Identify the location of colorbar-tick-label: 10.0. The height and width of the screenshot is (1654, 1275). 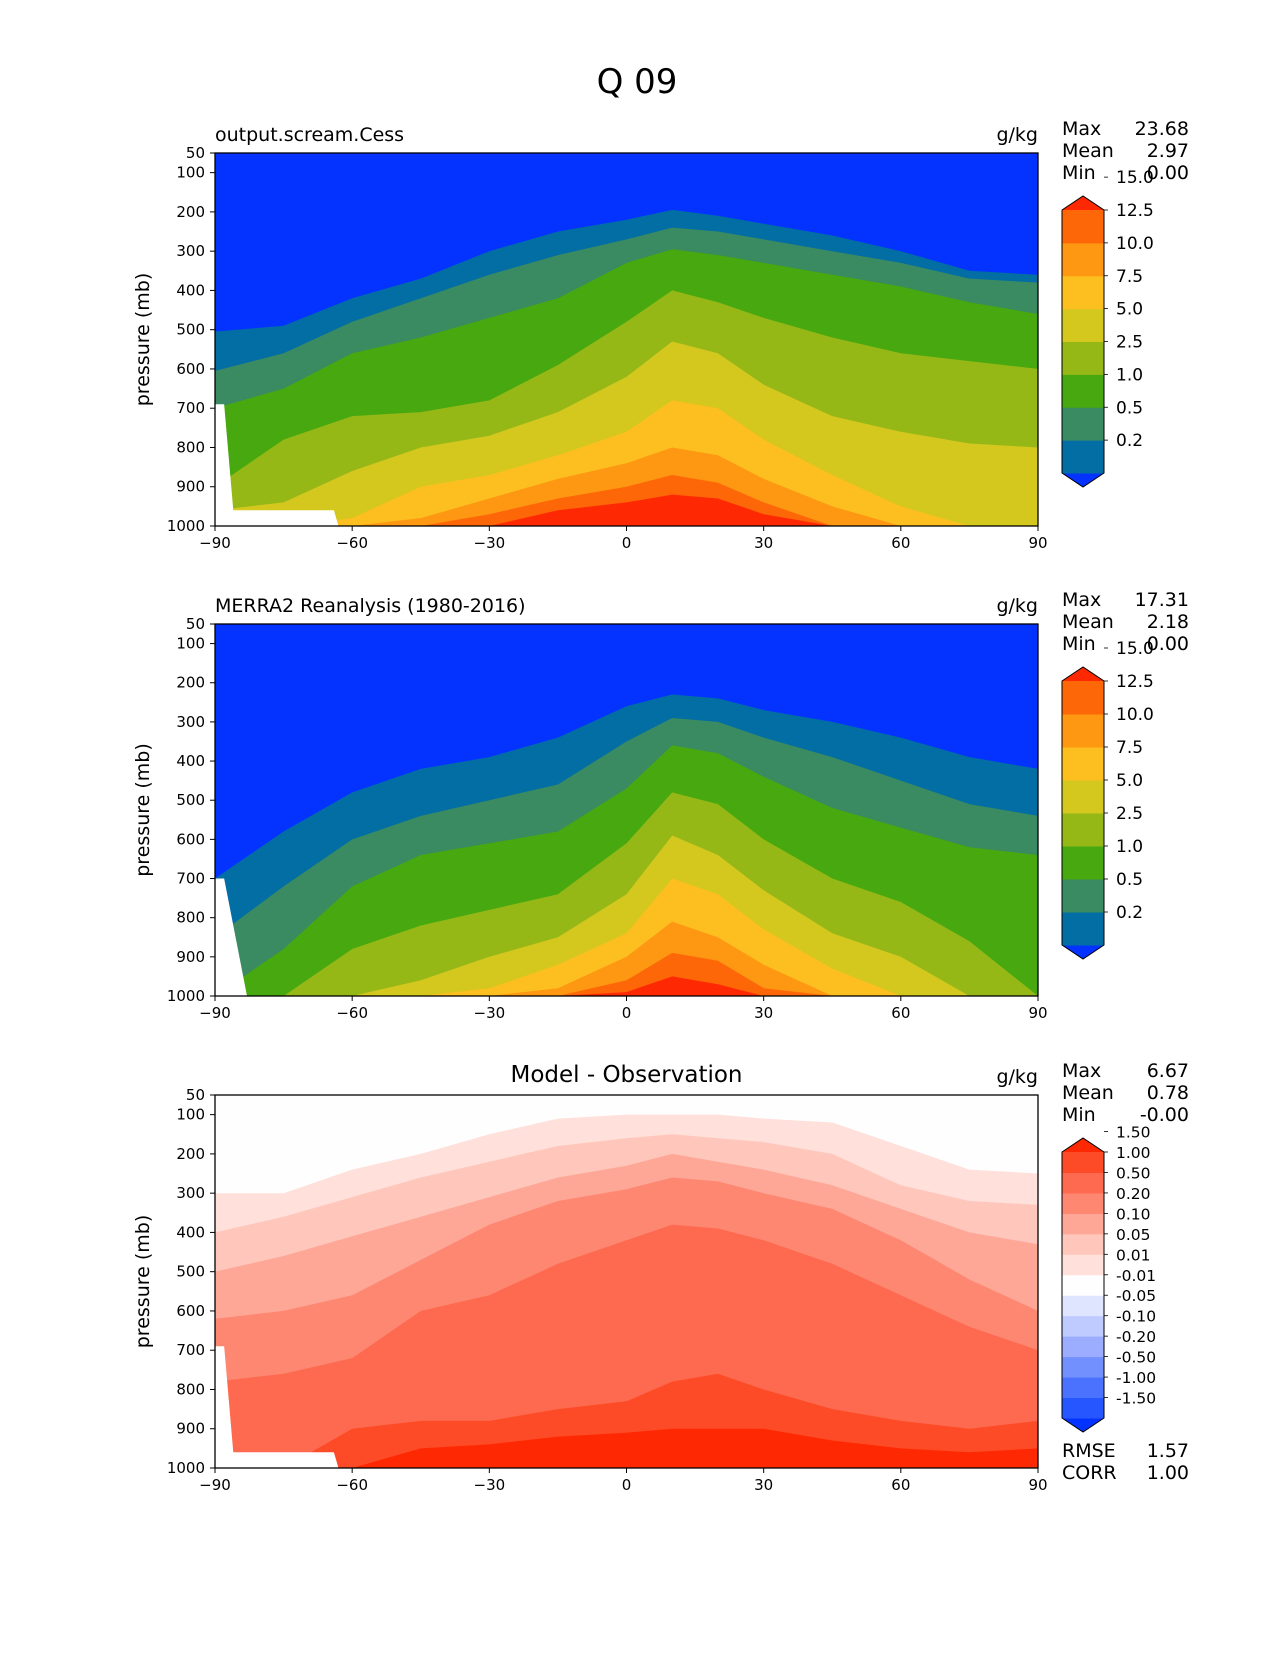
(1135, 244).